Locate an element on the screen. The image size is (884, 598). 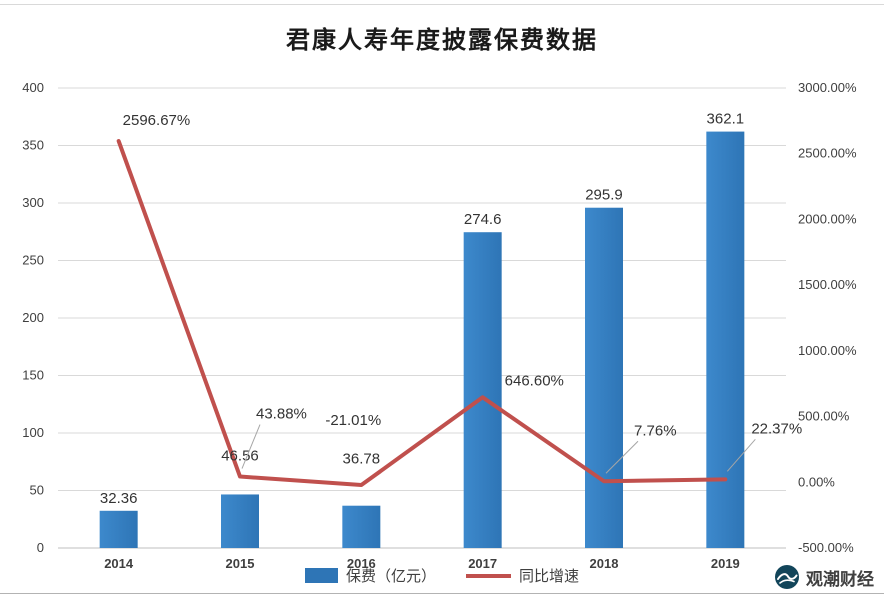
bar-label: 274.6 is located at coordinates (483, 219).